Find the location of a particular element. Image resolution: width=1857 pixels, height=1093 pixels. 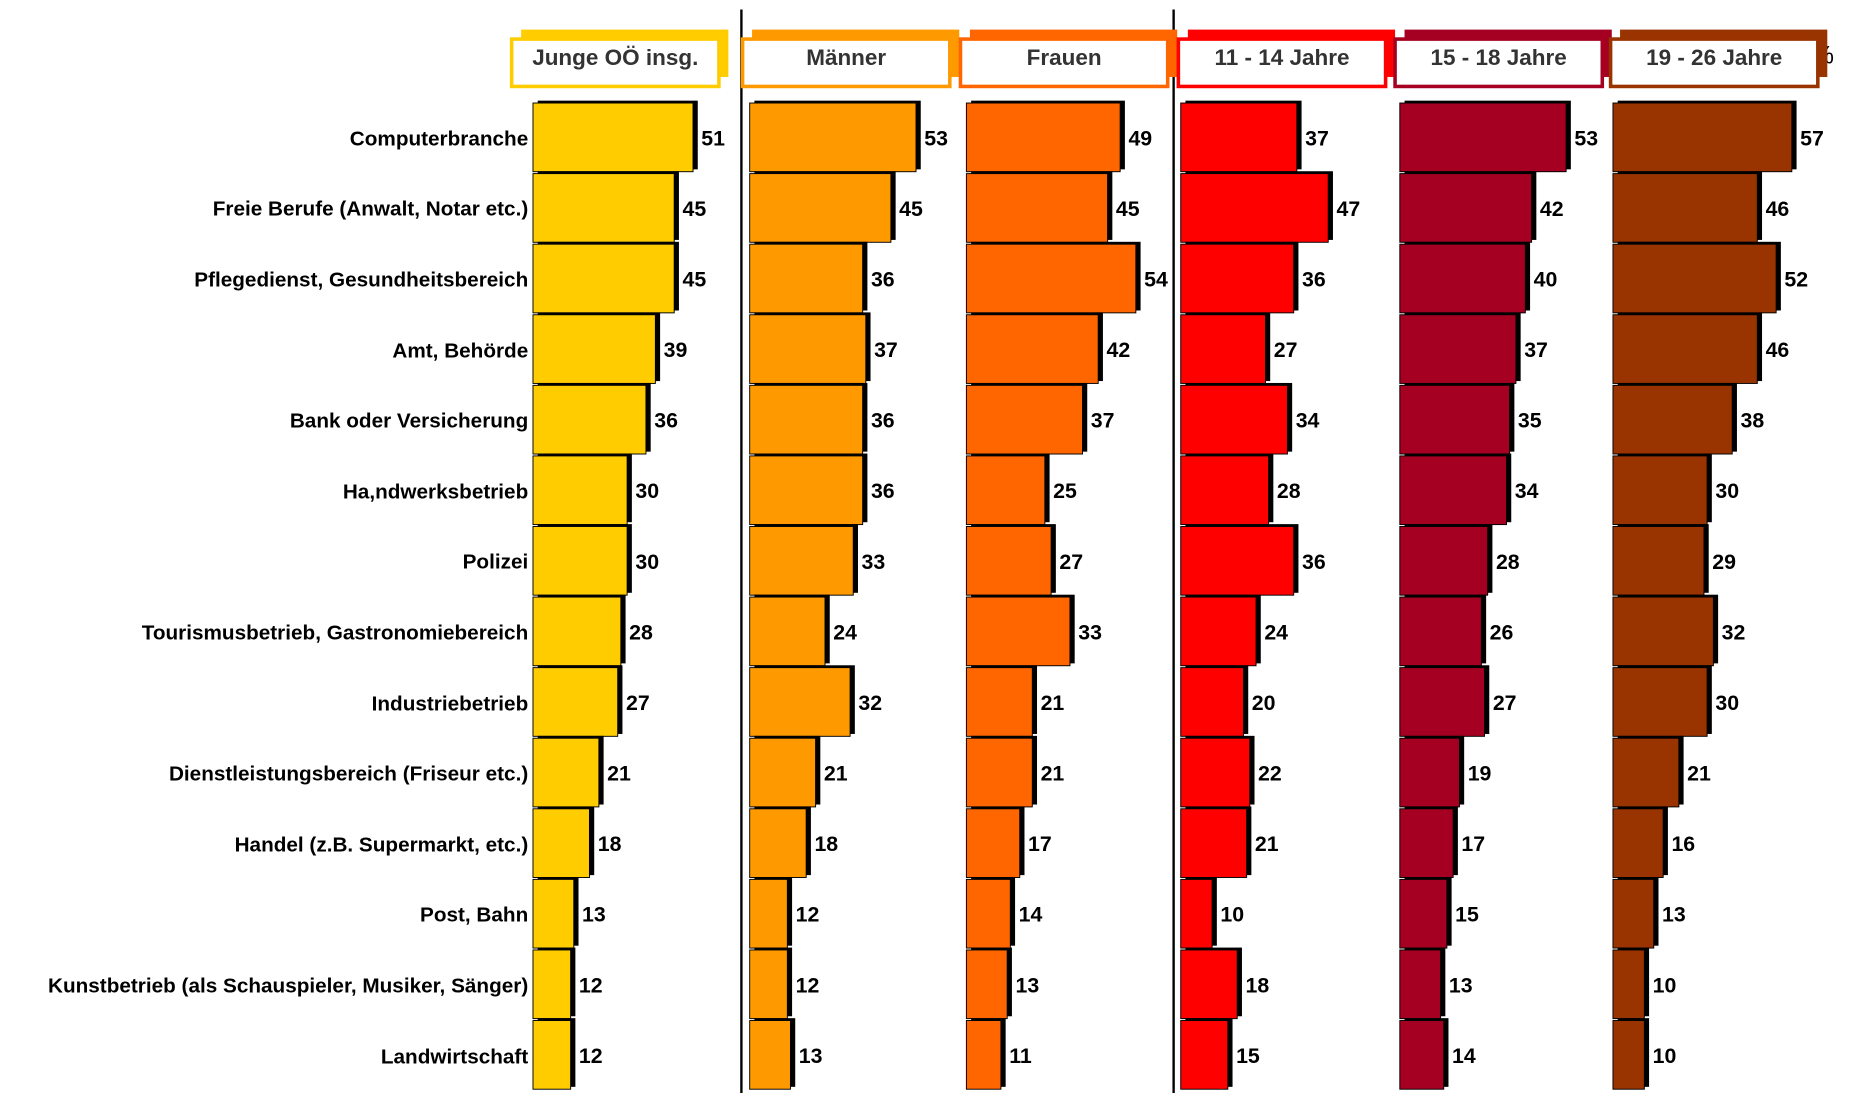

value-label: 46 is located at coordinates (1778, 209).